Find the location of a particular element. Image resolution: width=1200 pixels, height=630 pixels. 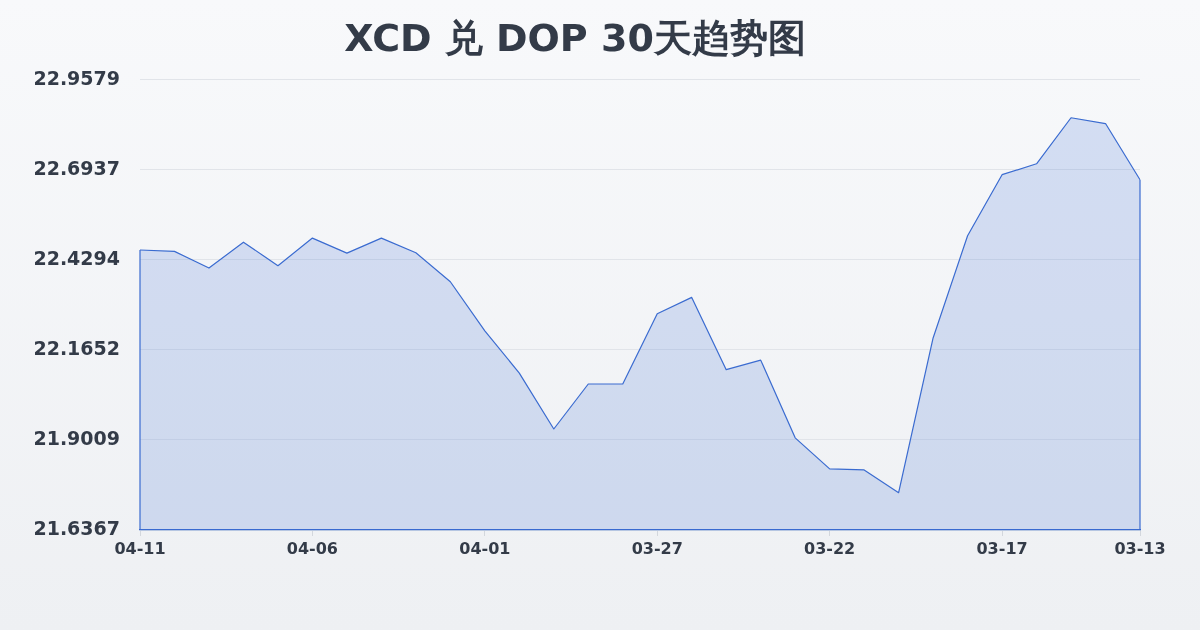

x-tick-label: 04-06 is located at coordinates (312, 548).